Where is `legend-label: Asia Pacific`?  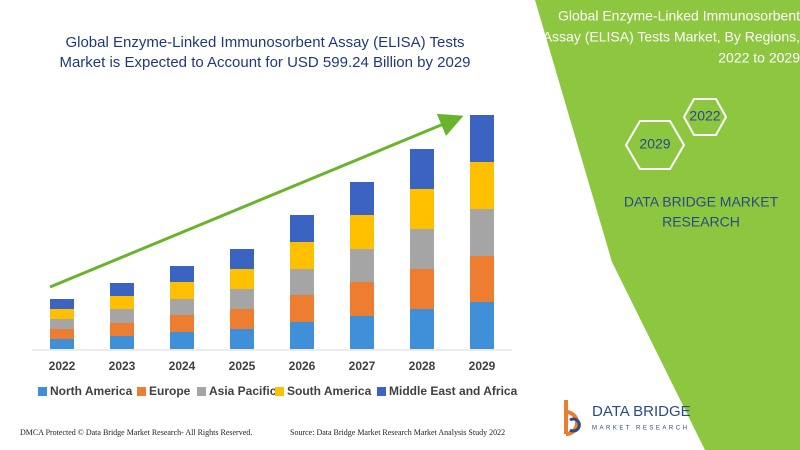
legend-label: Asia Pacific is located at coordinates (243, 391).